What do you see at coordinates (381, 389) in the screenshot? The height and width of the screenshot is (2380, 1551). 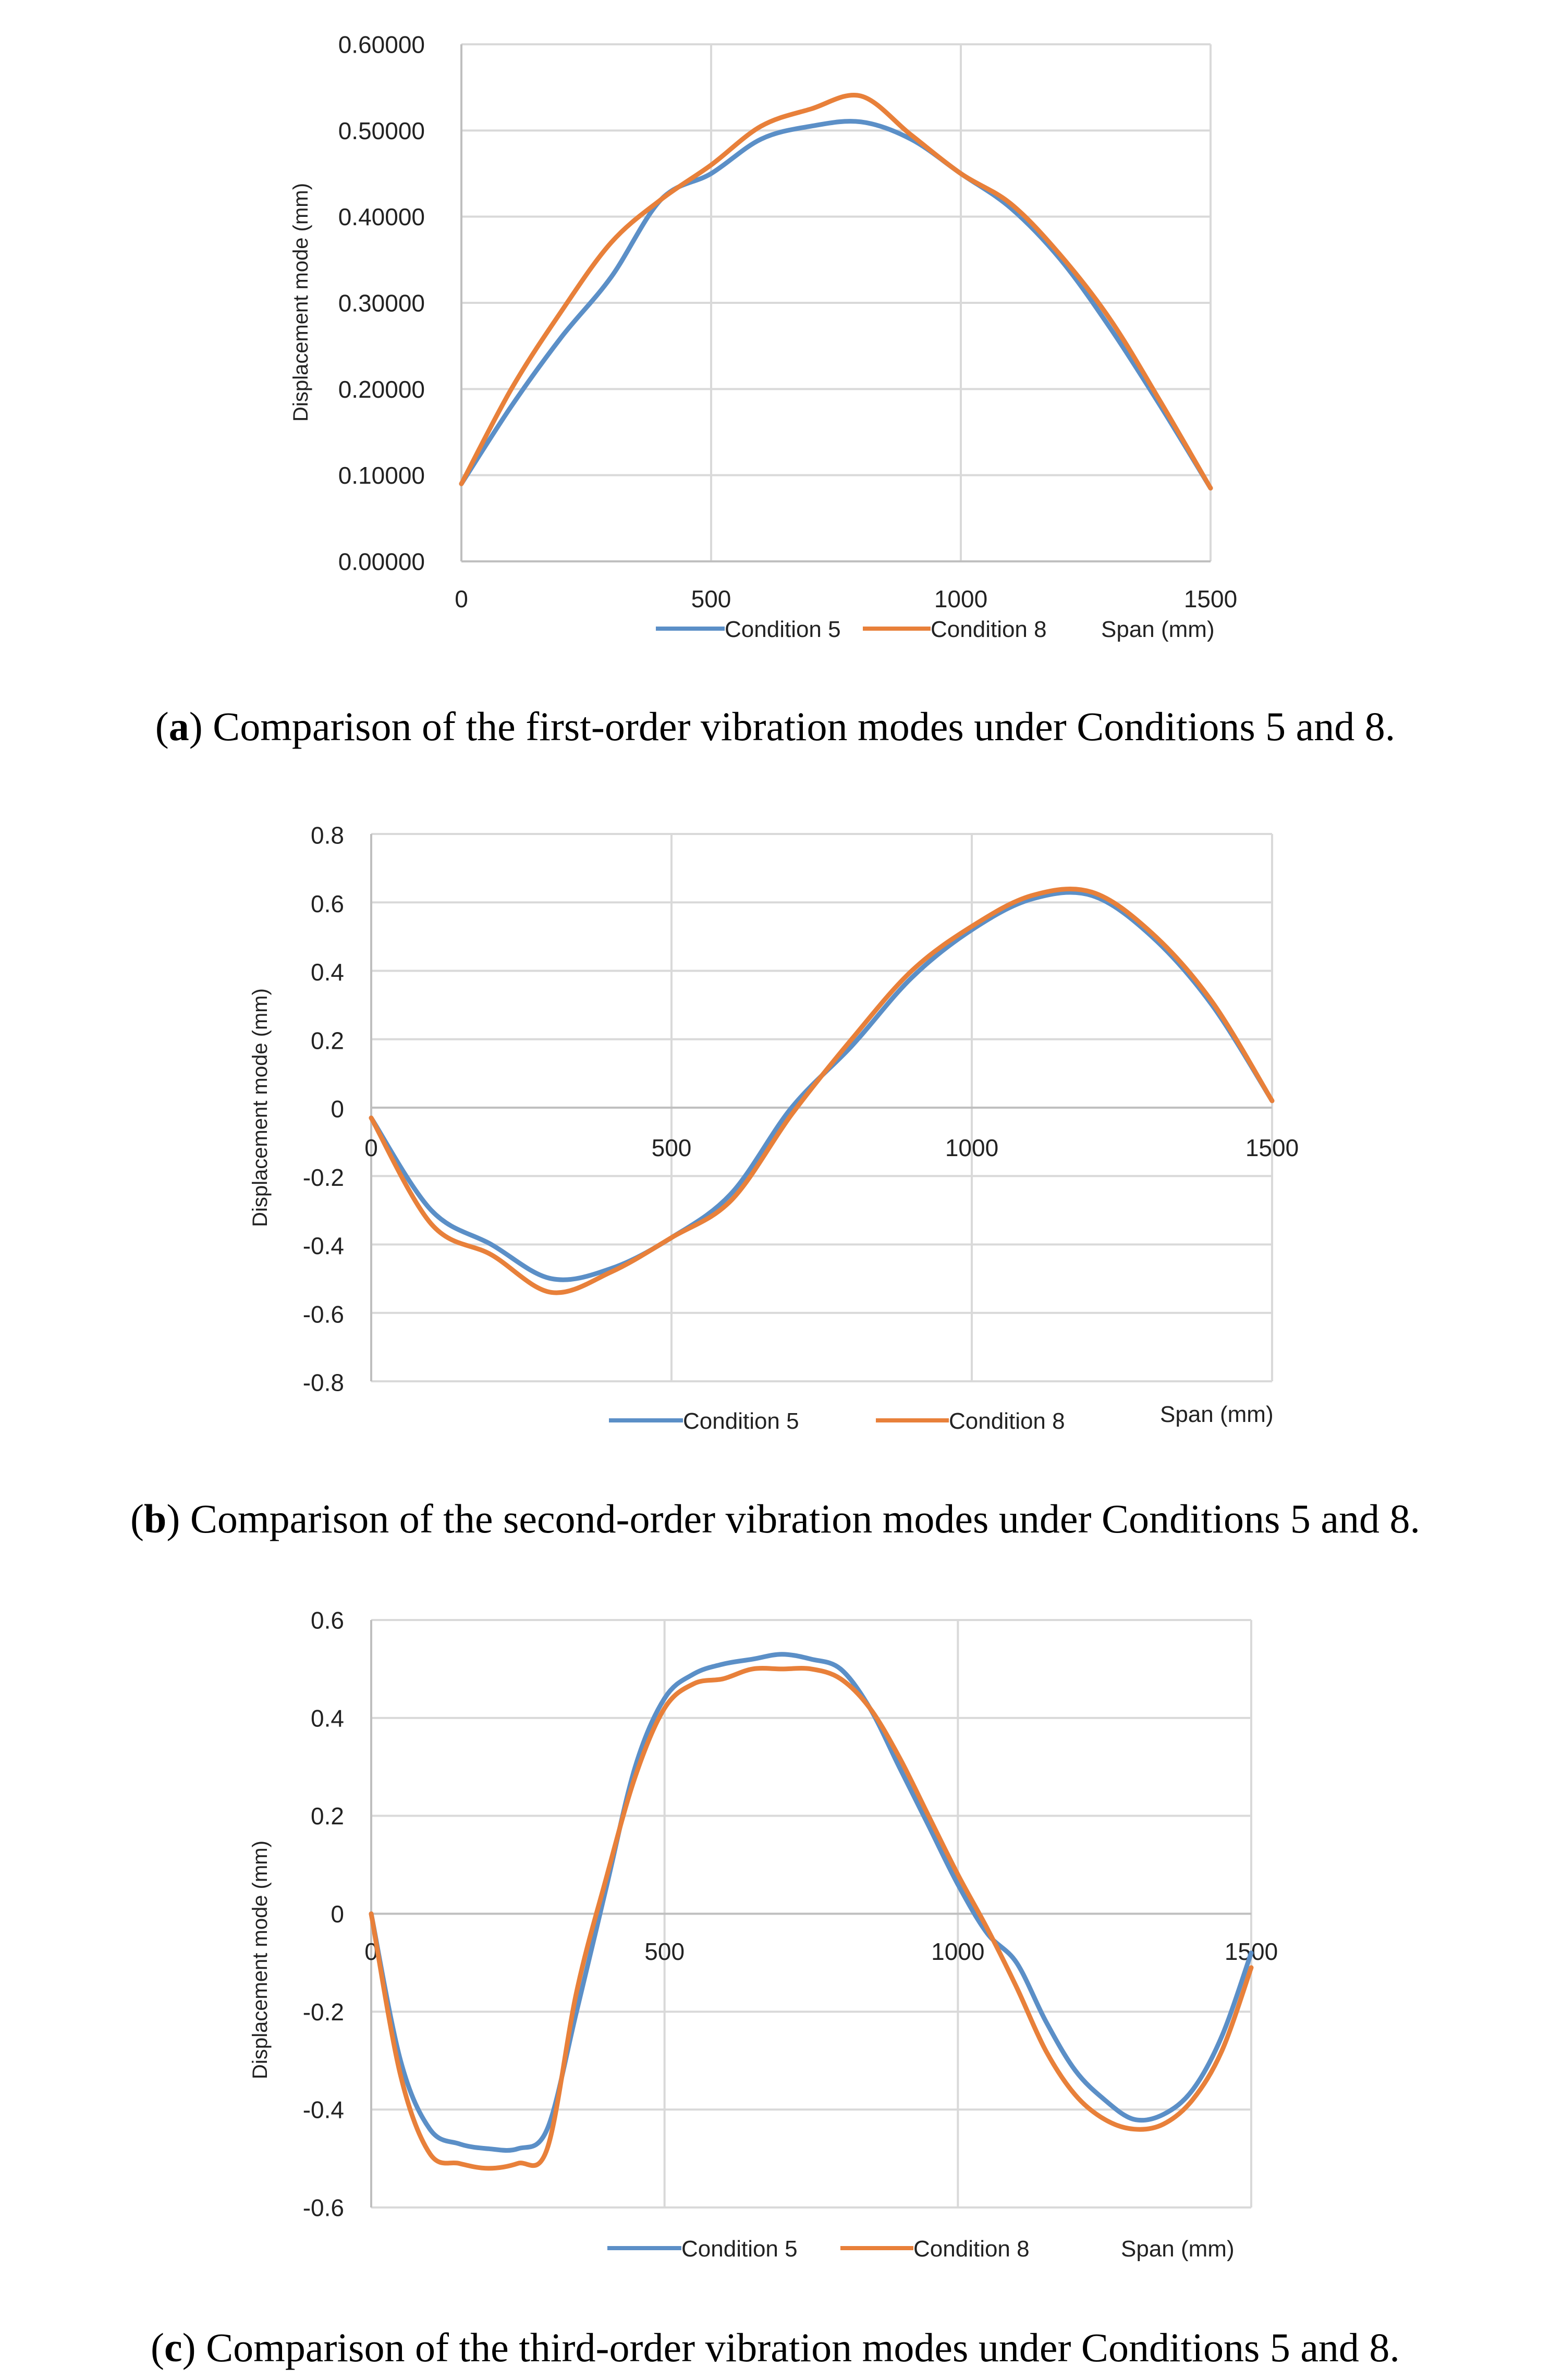 I see `y-tick-label: 0.20000` at bounding box center [381, 389].